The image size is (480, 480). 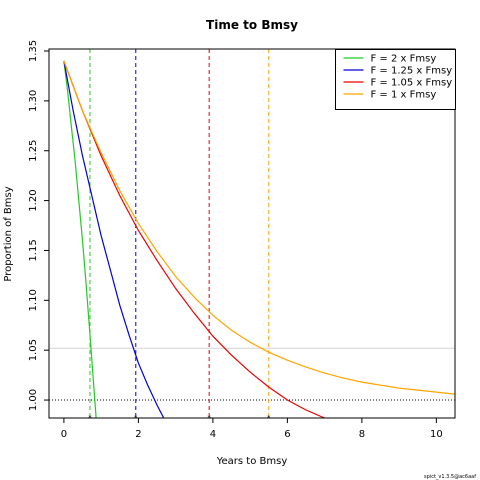 I want to click on footer-version-text: spict_v1.3.5@ac6aaf, so click(x=450, y=477).